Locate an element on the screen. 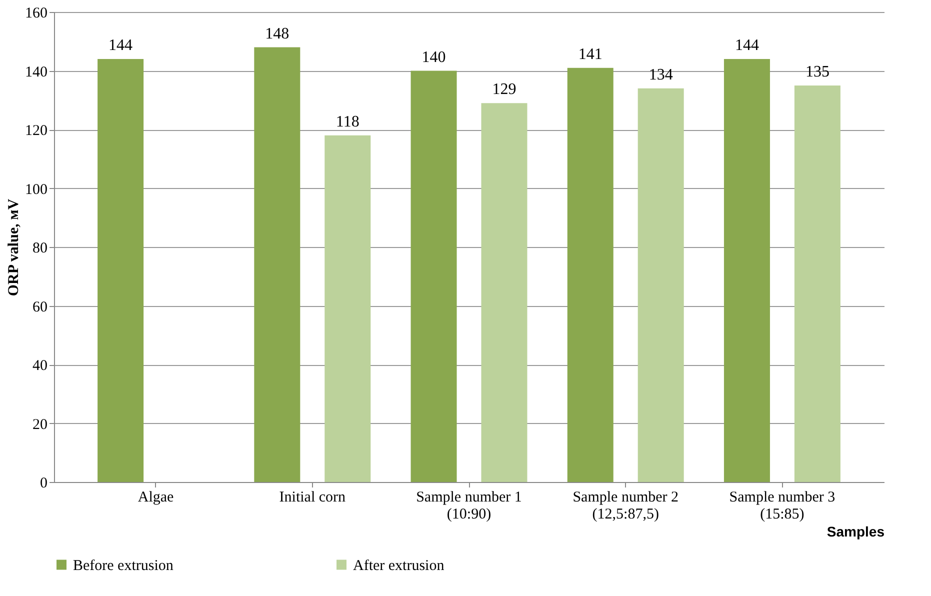 This screenshot has width=931, height=596. x-tick-label: Algae is located at coordinates (156, 498).